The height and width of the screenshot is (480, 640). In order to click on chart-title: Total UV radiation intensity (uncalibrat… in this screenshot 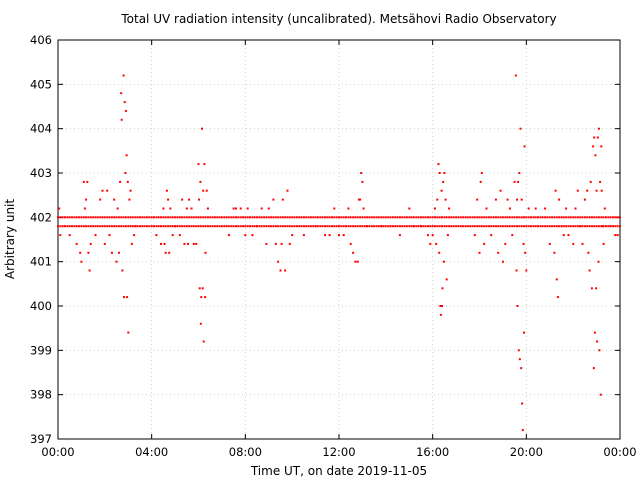, I will do `click(338, 19)`.